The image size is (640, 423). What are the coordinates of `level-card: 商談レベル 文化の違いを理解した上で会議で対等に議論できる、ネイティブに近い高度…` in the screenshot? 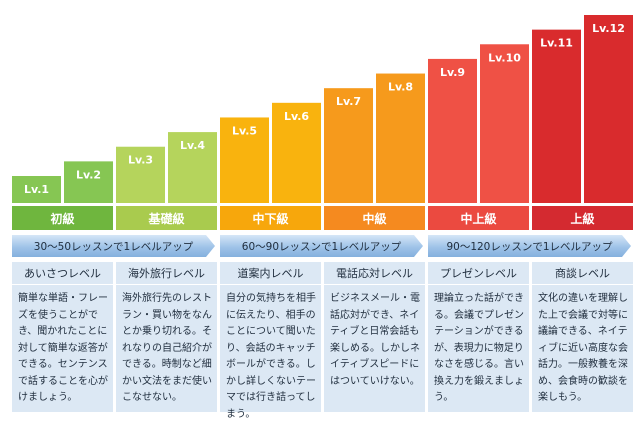 It's located at (582, 337).